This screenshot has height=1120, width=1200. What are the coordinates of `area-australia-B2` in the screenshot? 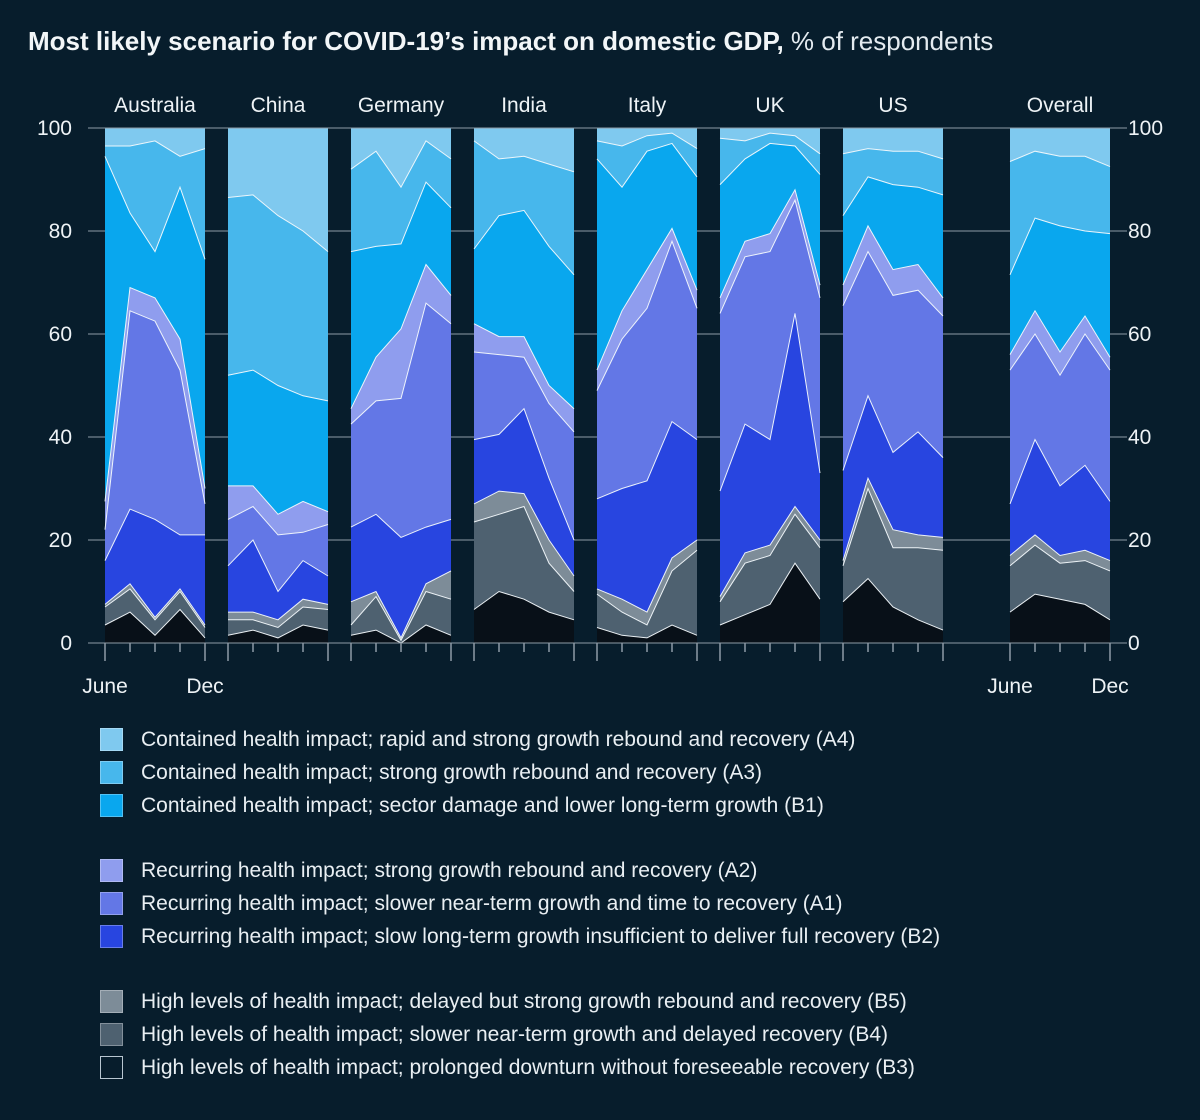 It's located at (155, 567).